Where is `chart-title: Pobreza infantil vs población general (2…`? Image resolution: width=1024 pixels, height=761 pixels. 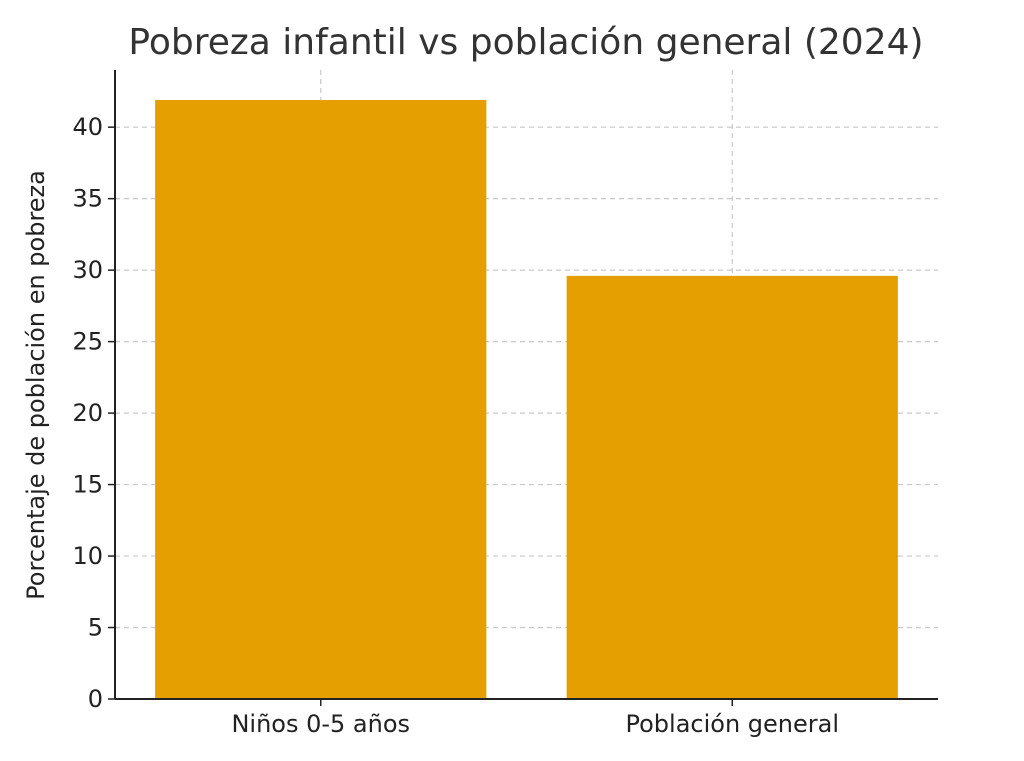
chart-title: Pobreza infantil vs población general (2… is located at coordinates (525, 42).